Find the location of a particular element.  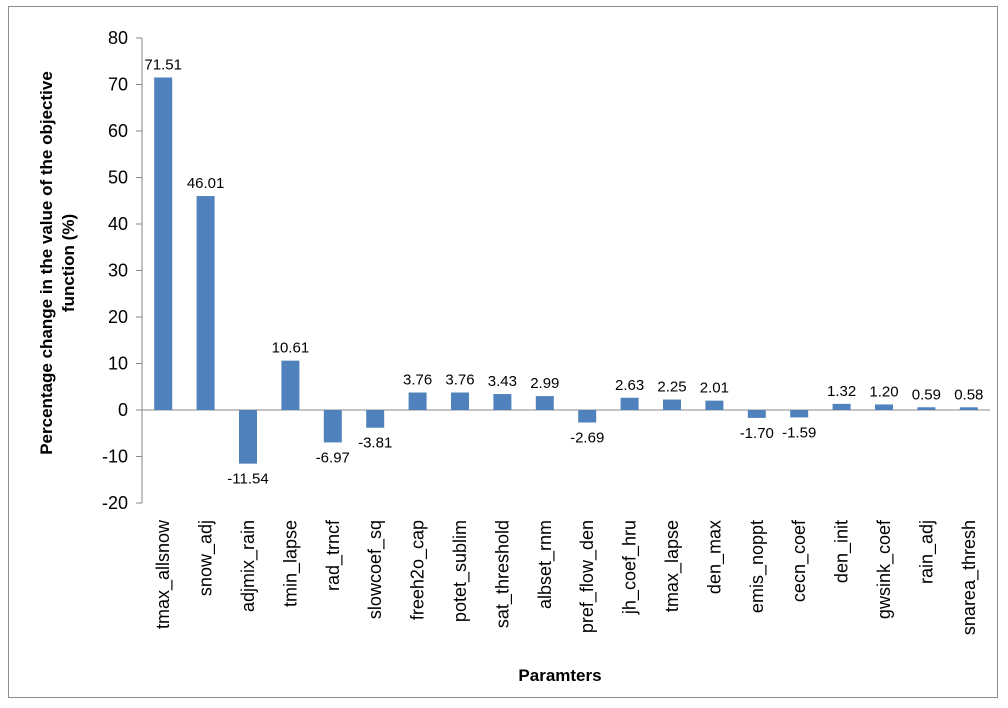

data-label: 1.20 is located at coordinates (883, 391).